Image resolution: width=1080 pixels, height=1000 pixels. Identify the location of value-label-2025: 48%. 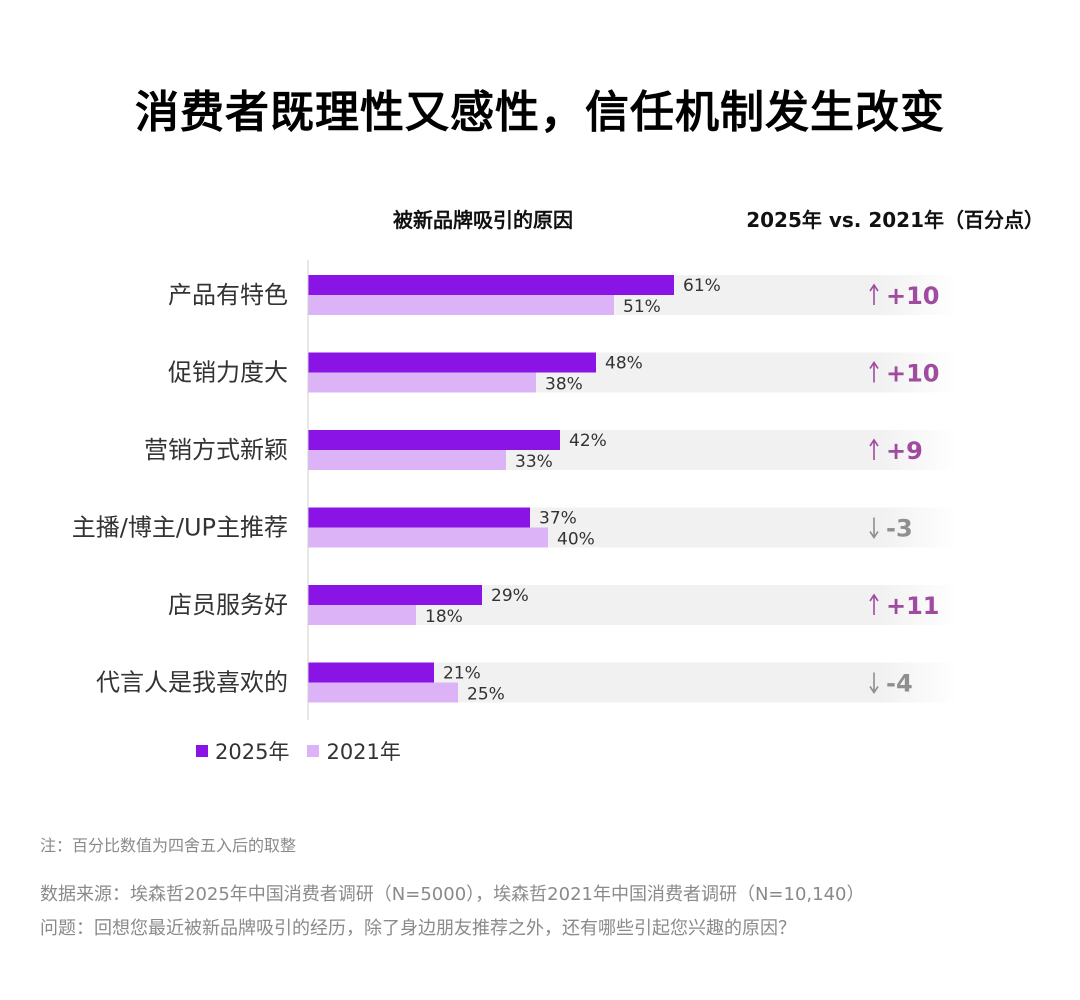
(624, 364).